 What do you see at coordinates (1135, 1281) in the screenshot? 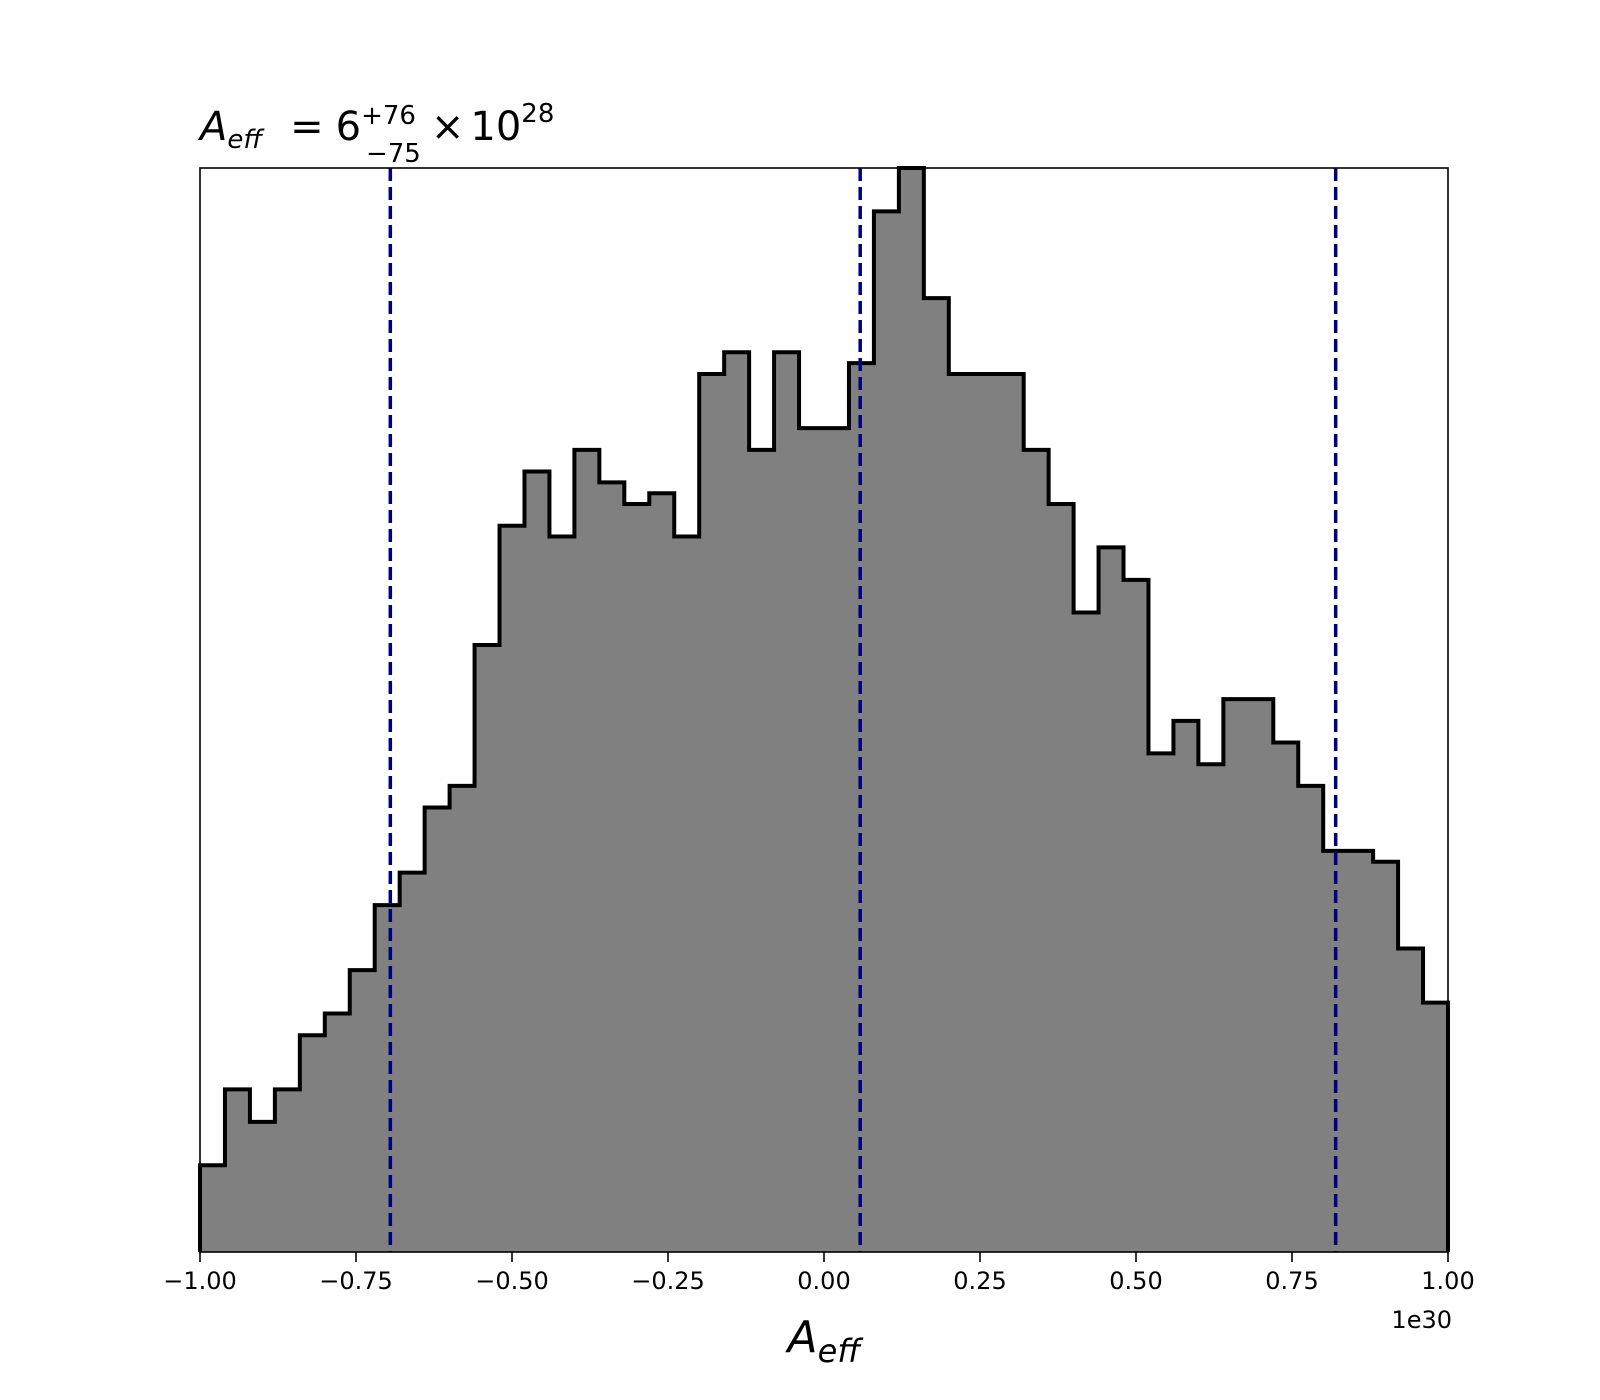
I see `x-tick-label: 0.50` at bounding box center [1135, 1281].